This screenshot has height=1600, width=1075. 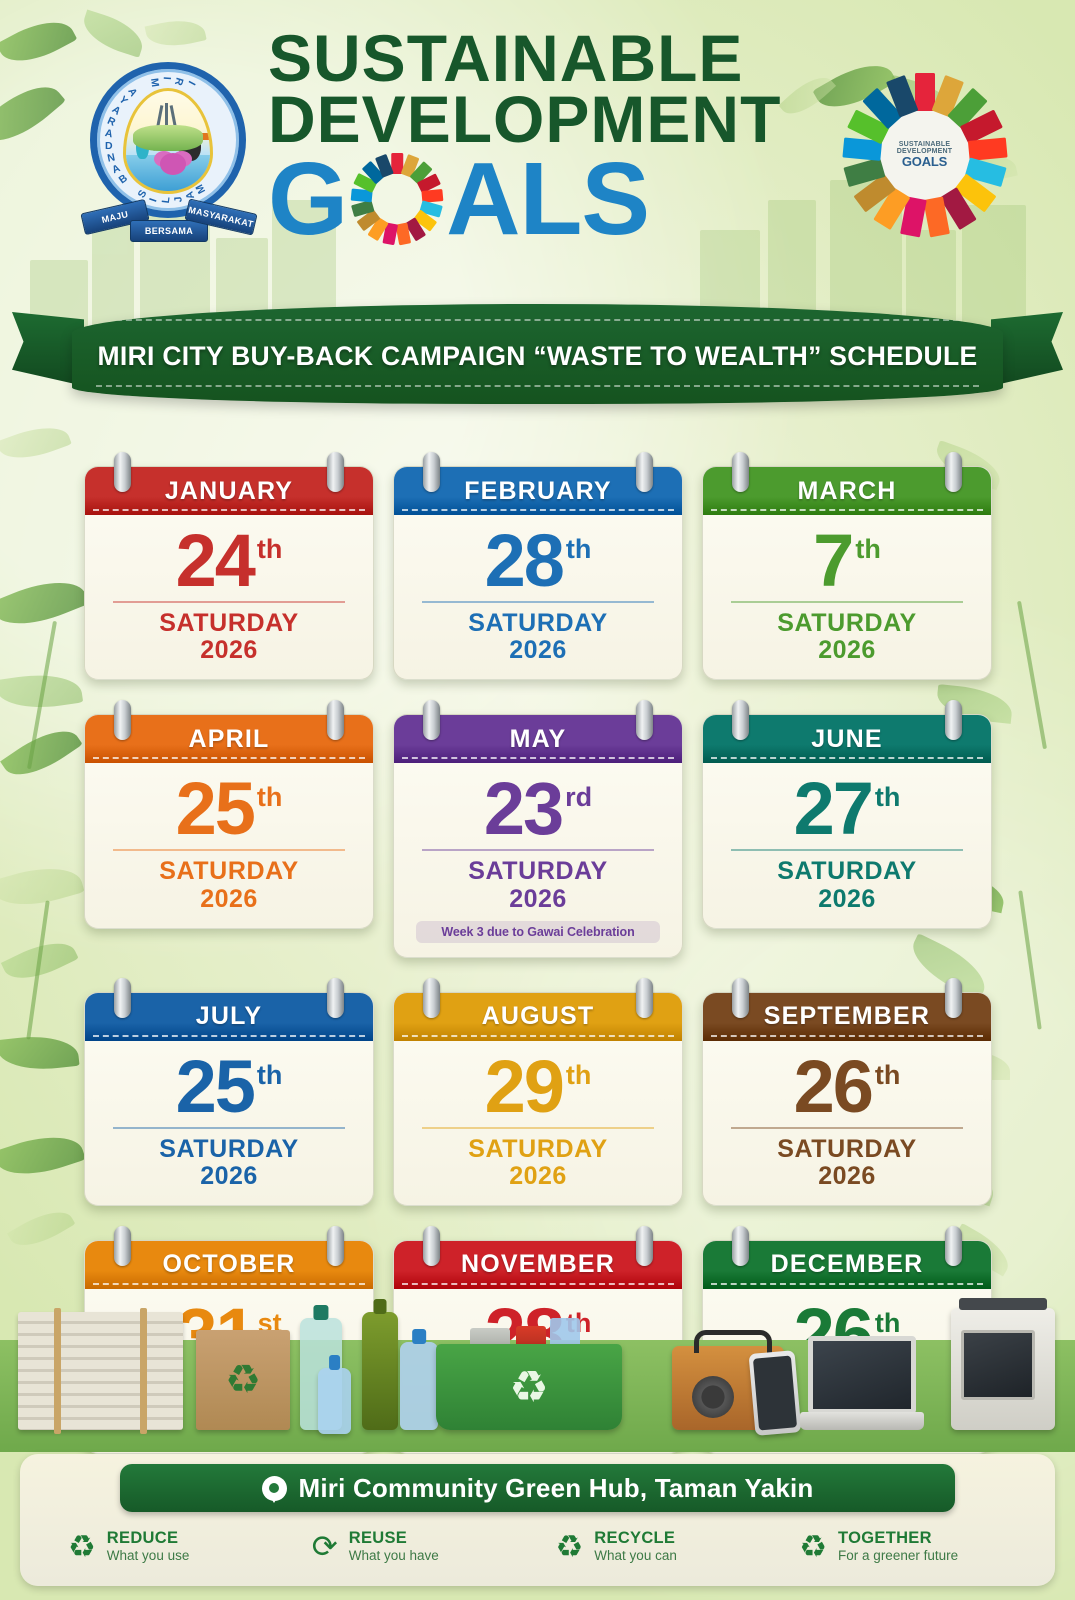 What do you see at coordinates (100, 1371) in the screenshot?
I see `newspaper-stack` at bounding box center [100, 1371].